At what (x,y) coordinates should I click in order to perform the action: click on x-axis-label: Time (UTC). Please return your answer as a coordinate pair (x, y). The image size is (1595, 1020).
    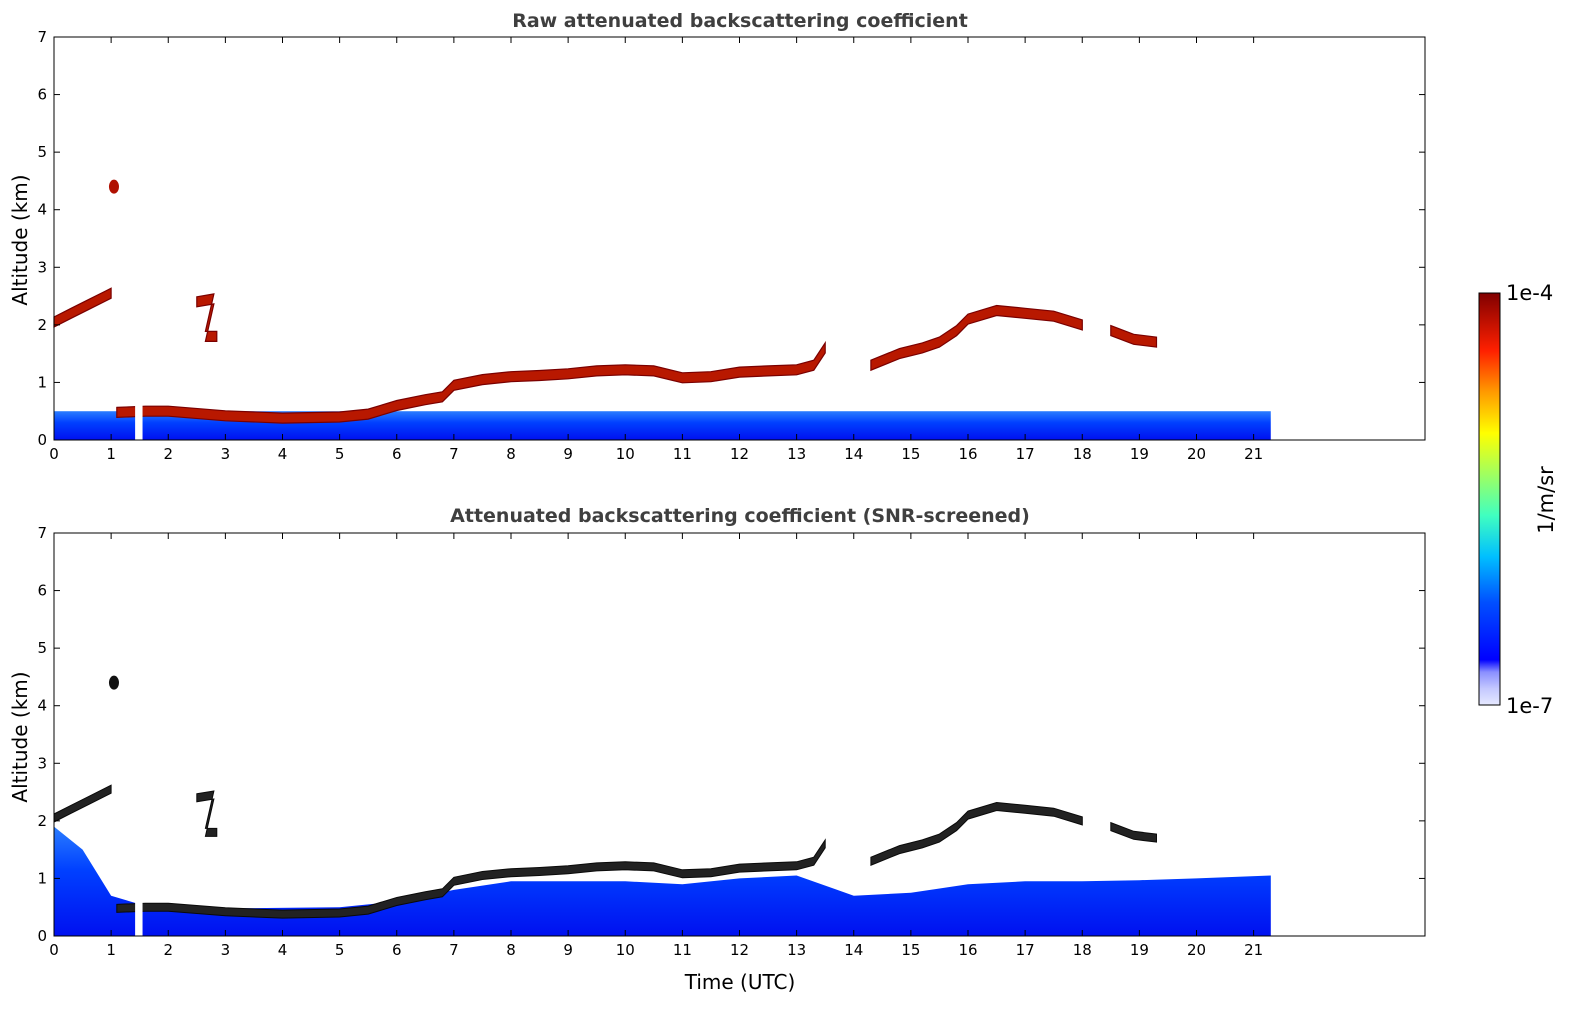
    Looking at the image, I should click on (740, 982).